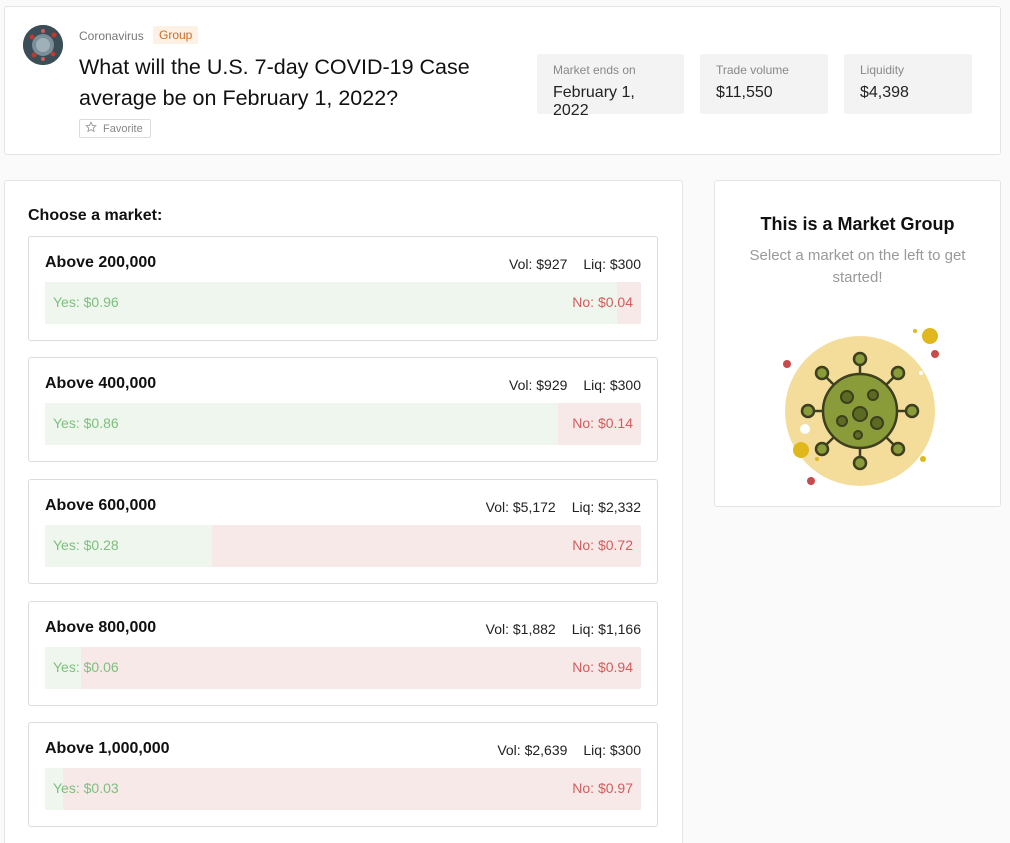 This screenshot has height=843, width=1010. Describe the element at coordinates (569, 750) in the screenshot. I see `market-stats: Vol: $2,639 Liq: $300` at that location.